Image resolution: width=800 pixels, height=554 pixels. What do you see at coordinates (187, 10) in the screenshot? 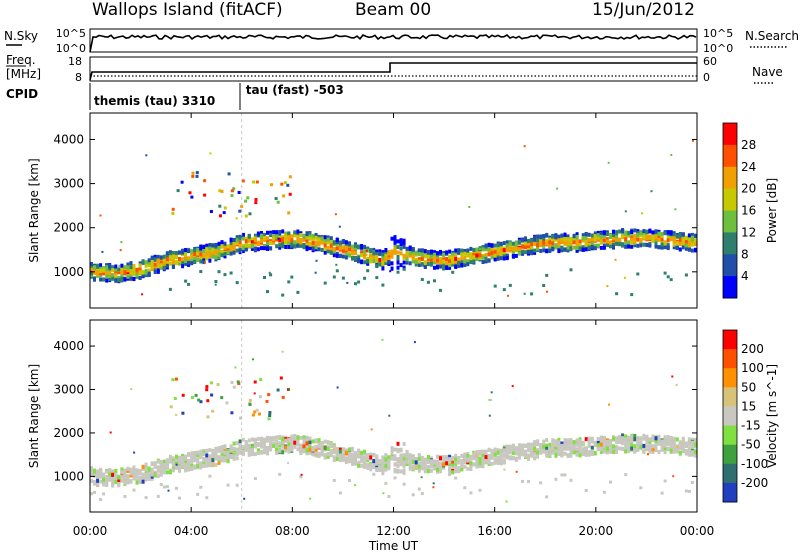
I see `site-title: Wallops Island (fitACF)` at bounding box center [187, 10].